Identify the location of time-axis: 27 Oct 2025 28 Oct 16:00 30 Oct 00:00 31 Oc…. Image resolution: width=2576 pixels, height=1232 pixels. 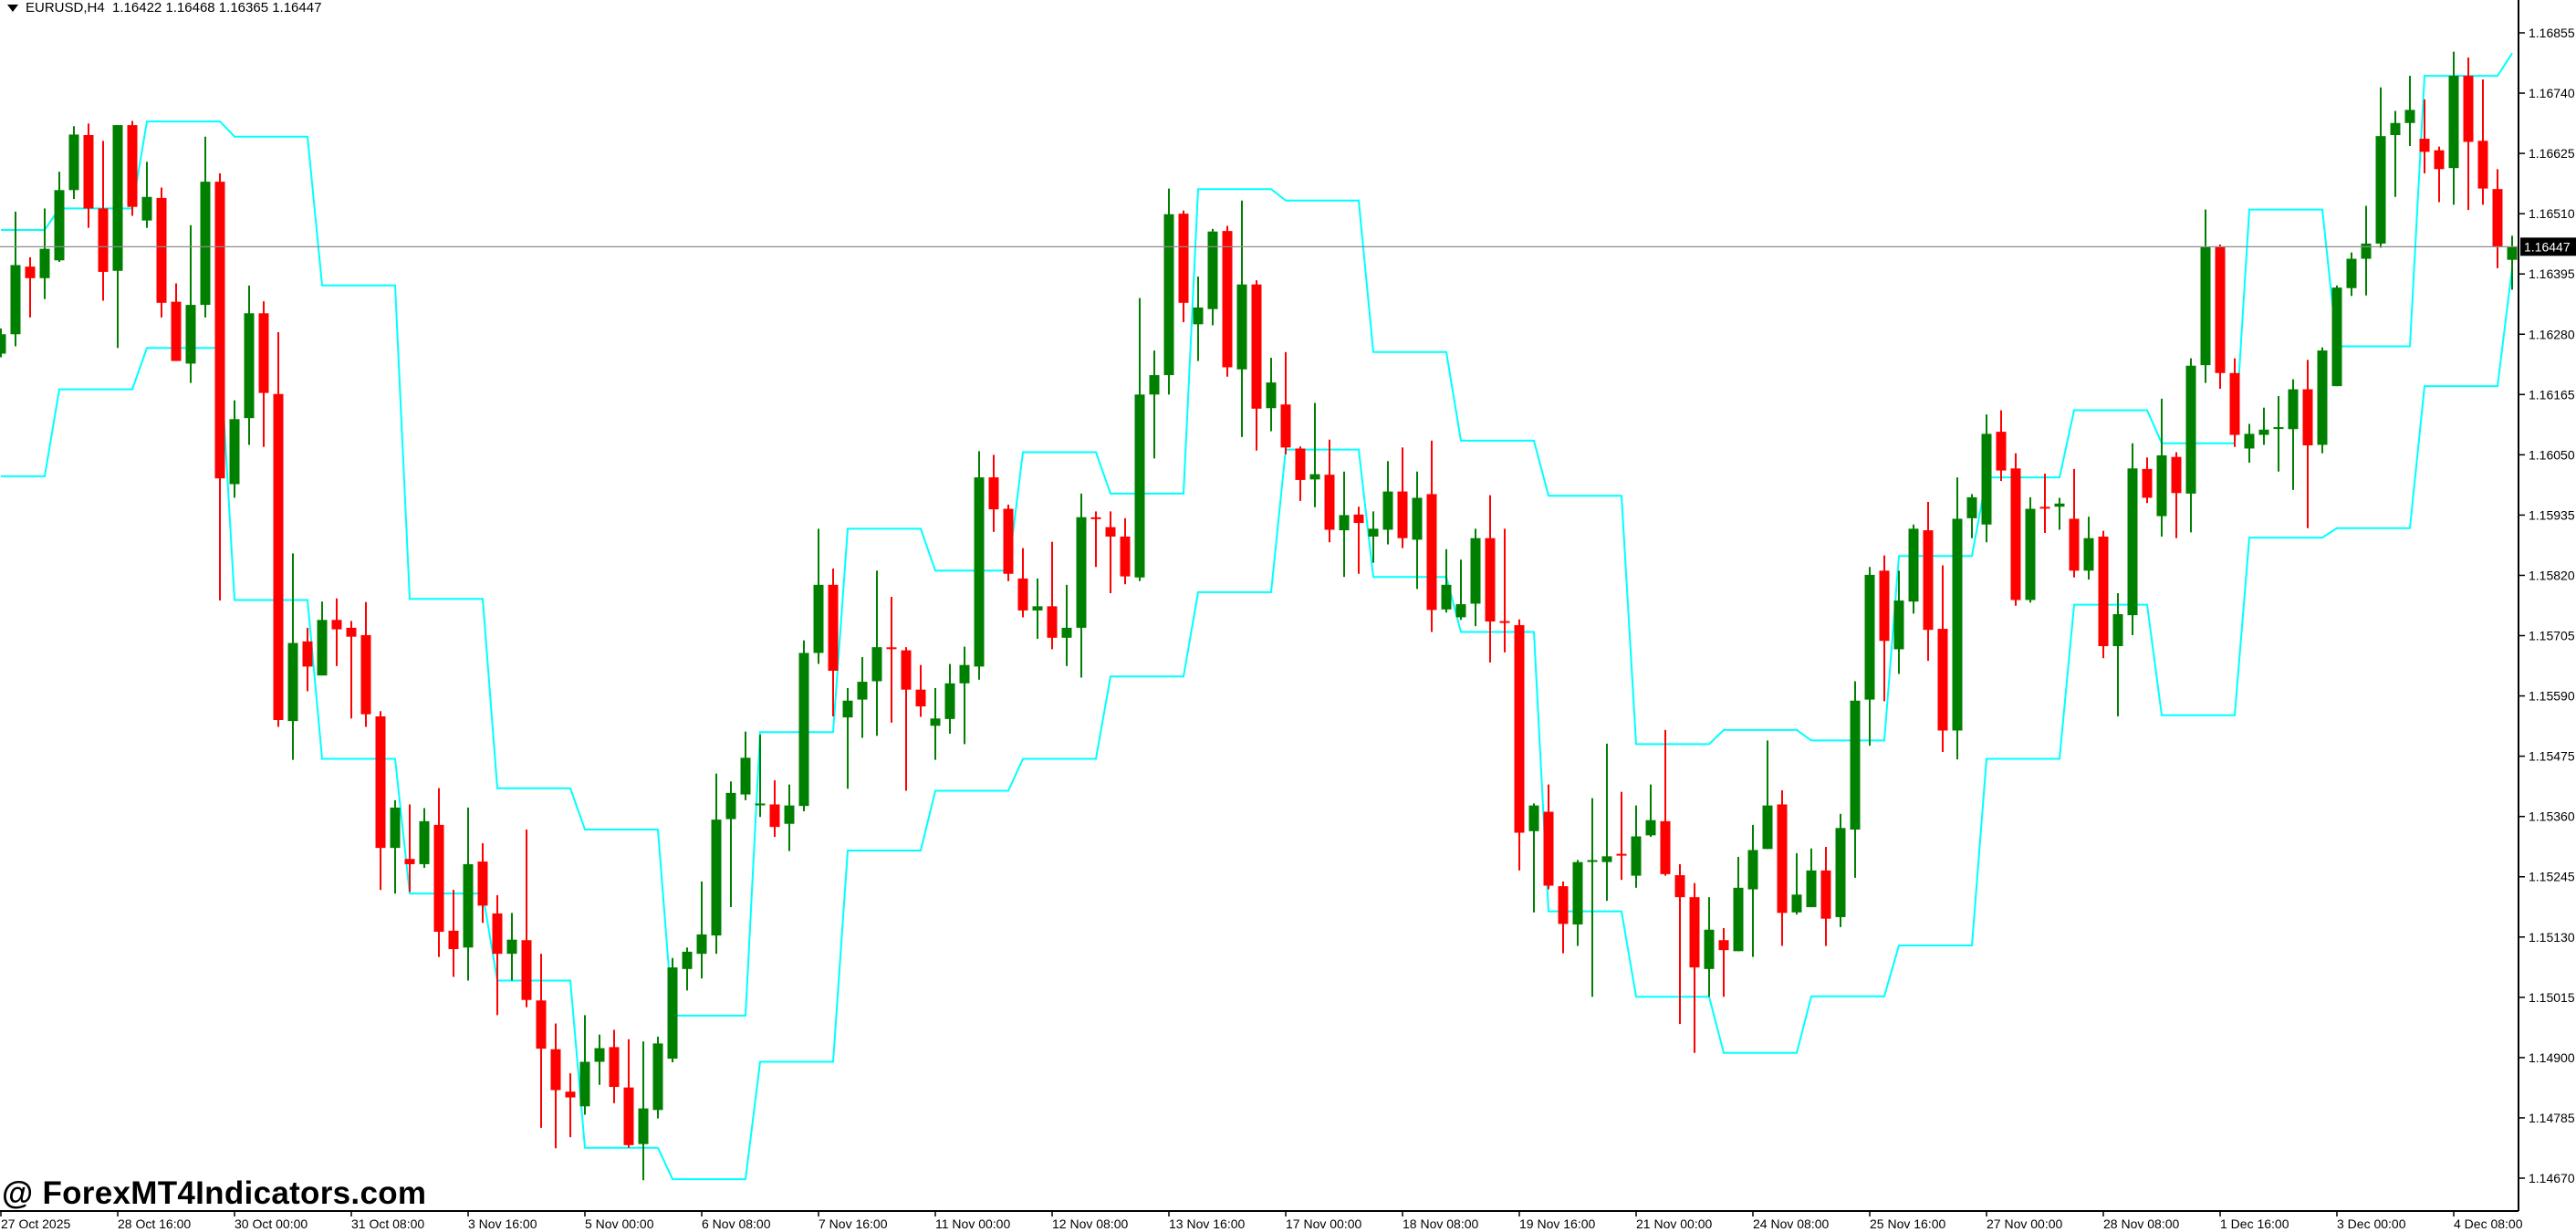
(1261, 1220).